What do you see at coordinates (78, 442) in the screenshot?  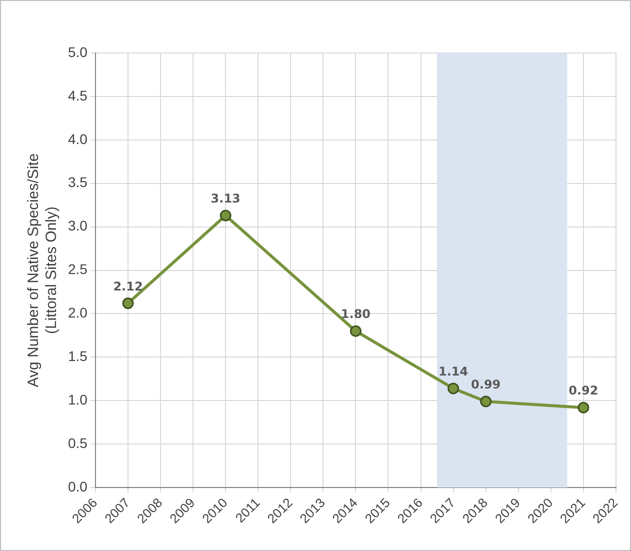 I see `y-tick-label: 0.5` at bounding box center [78, 442].